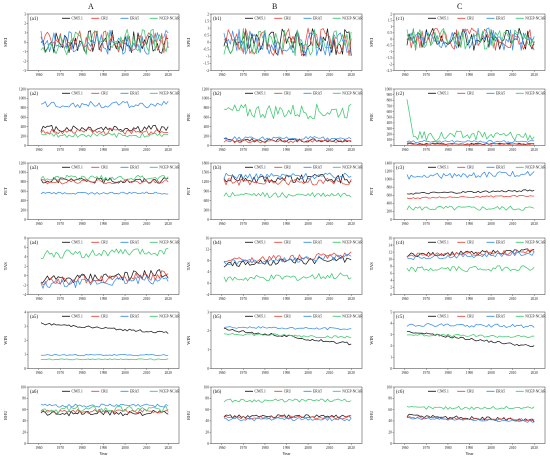 The width and height of the screenshot is (550, 458). What do you see at coordinates (91, 6) in the screenshot?
I see `column-label-a: A` at bounding box center [91, 6].